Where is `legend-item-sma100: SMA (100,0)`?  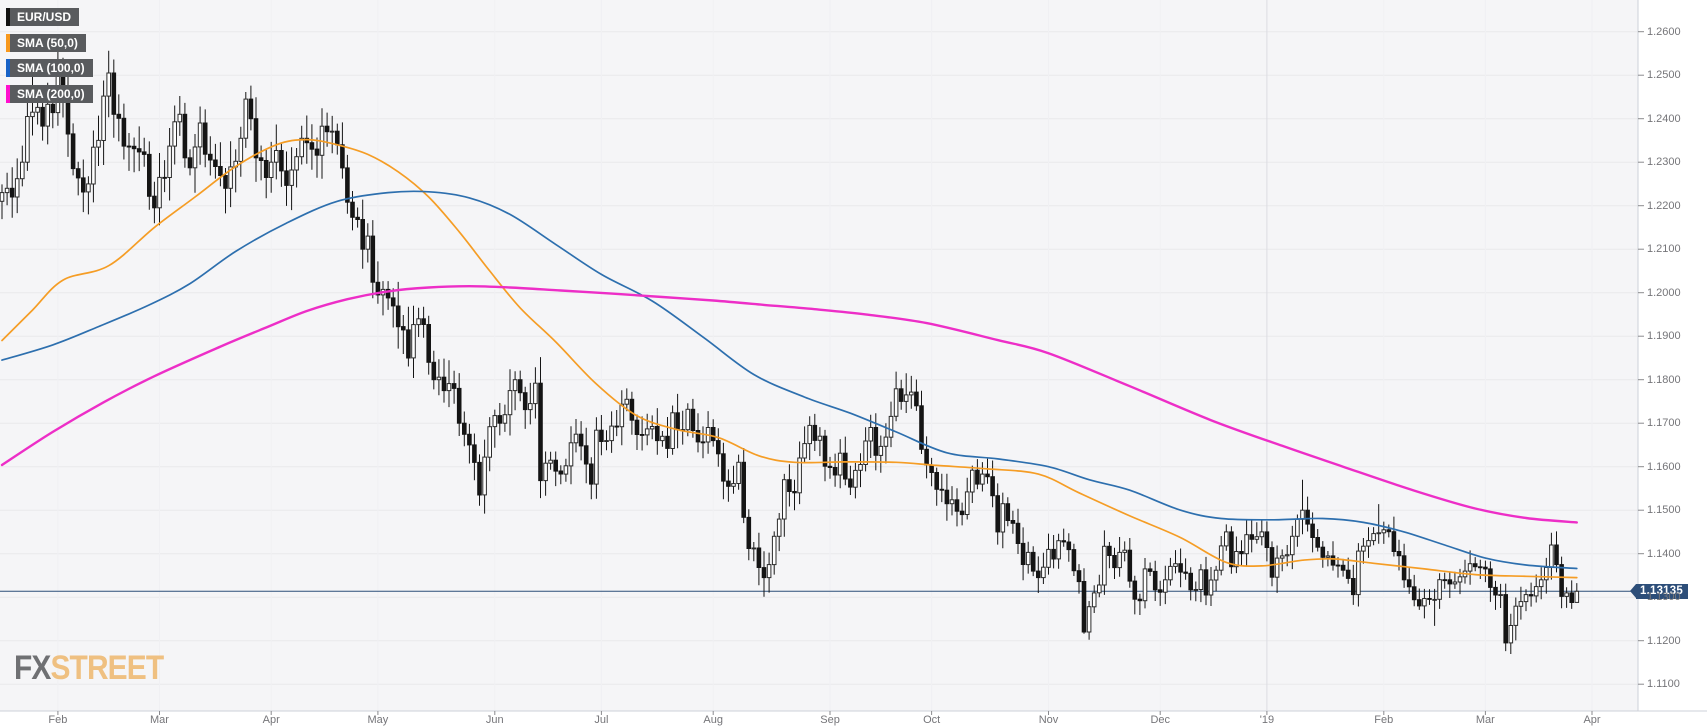 legend-item-sma100: SMA (100,0) is located at coordinates (49, 68).